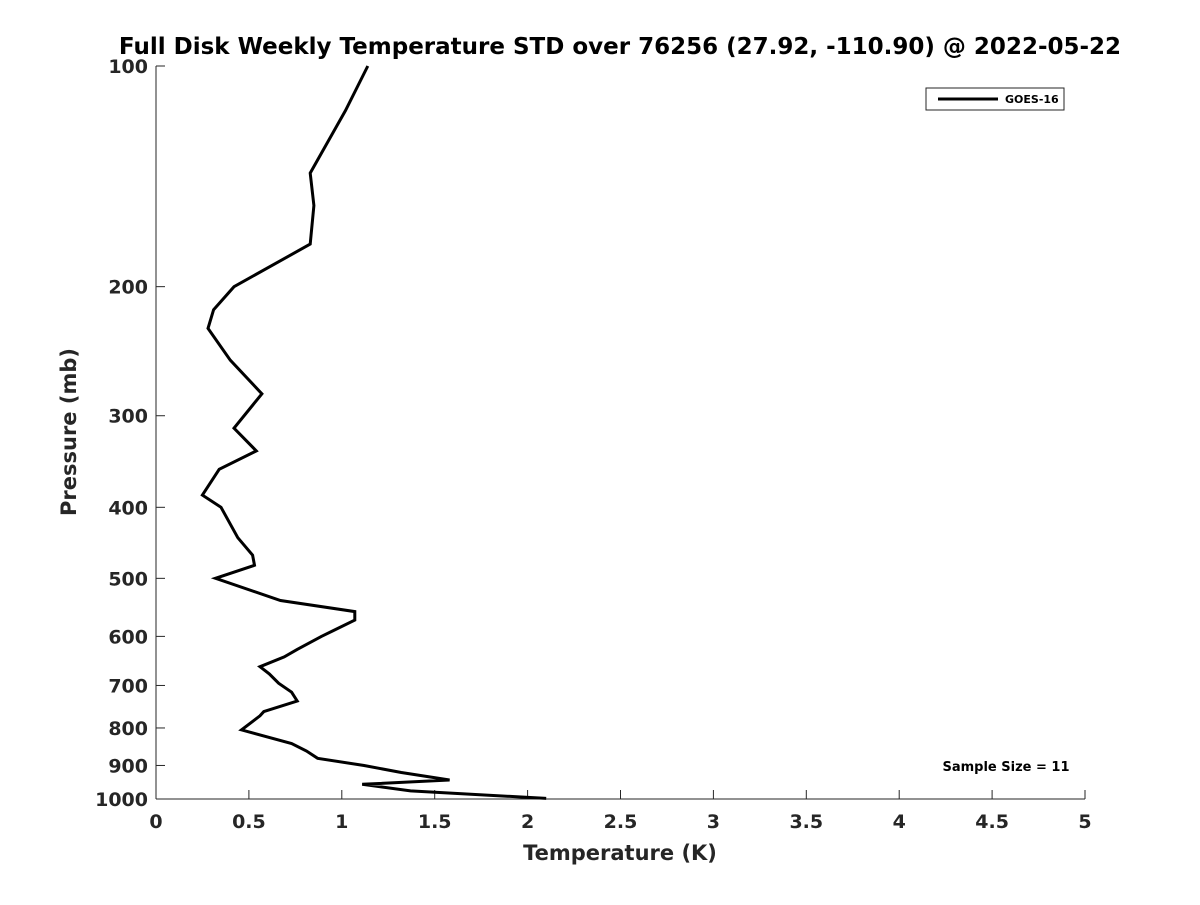 This screenshot has width=1200, height=905. Describe the element at coordinates (128, 766) in the screenshot. I see `y-tick-label: 900` at that location.